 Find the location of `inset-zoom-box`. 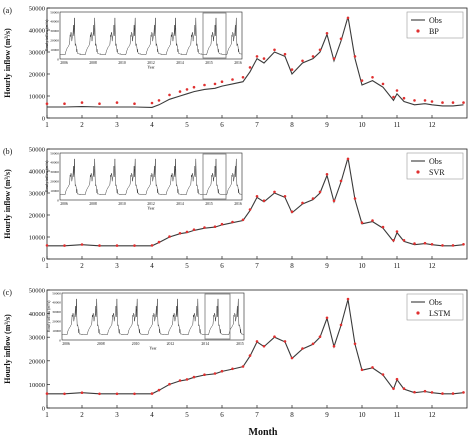

inset-zoom-box is located at coordinates (214, 176).